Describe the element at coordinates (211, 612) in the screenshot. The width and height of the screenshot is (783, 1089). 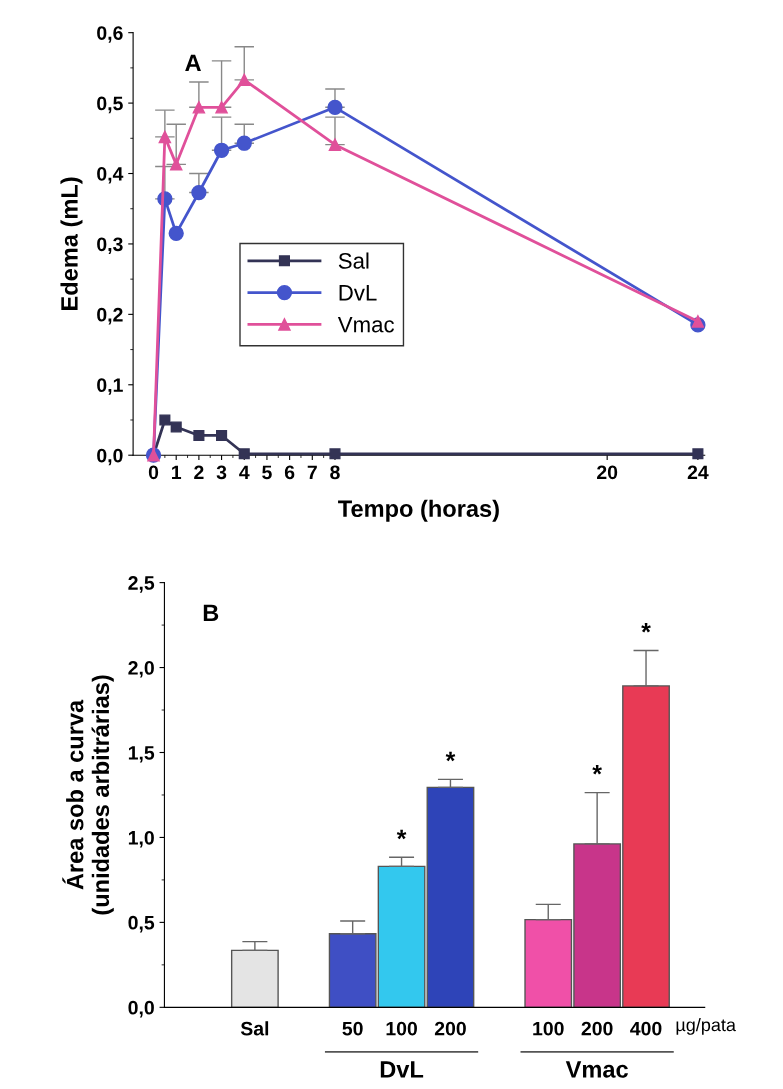
I see `text: B` at that location.